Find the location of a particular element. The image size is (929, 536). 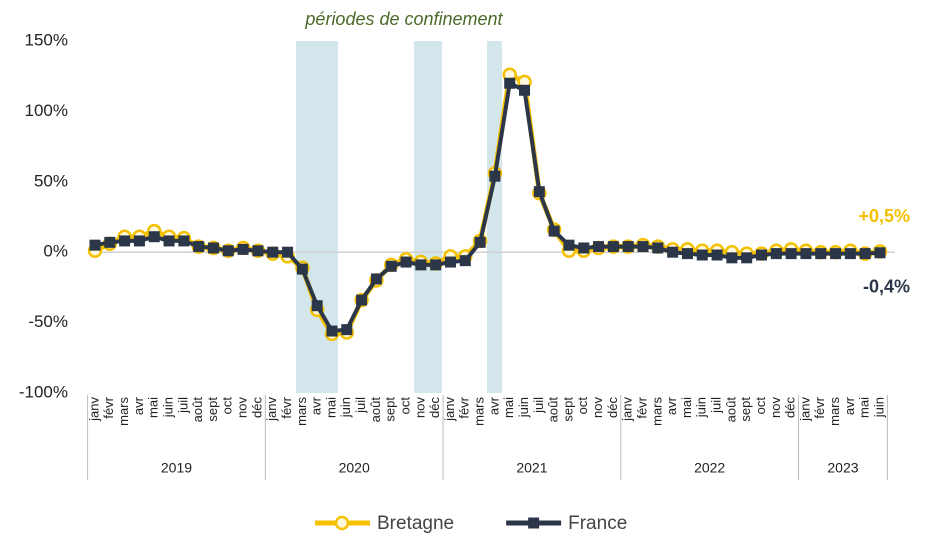

x-group-label: 2020 is located at coordinates (354, 468).